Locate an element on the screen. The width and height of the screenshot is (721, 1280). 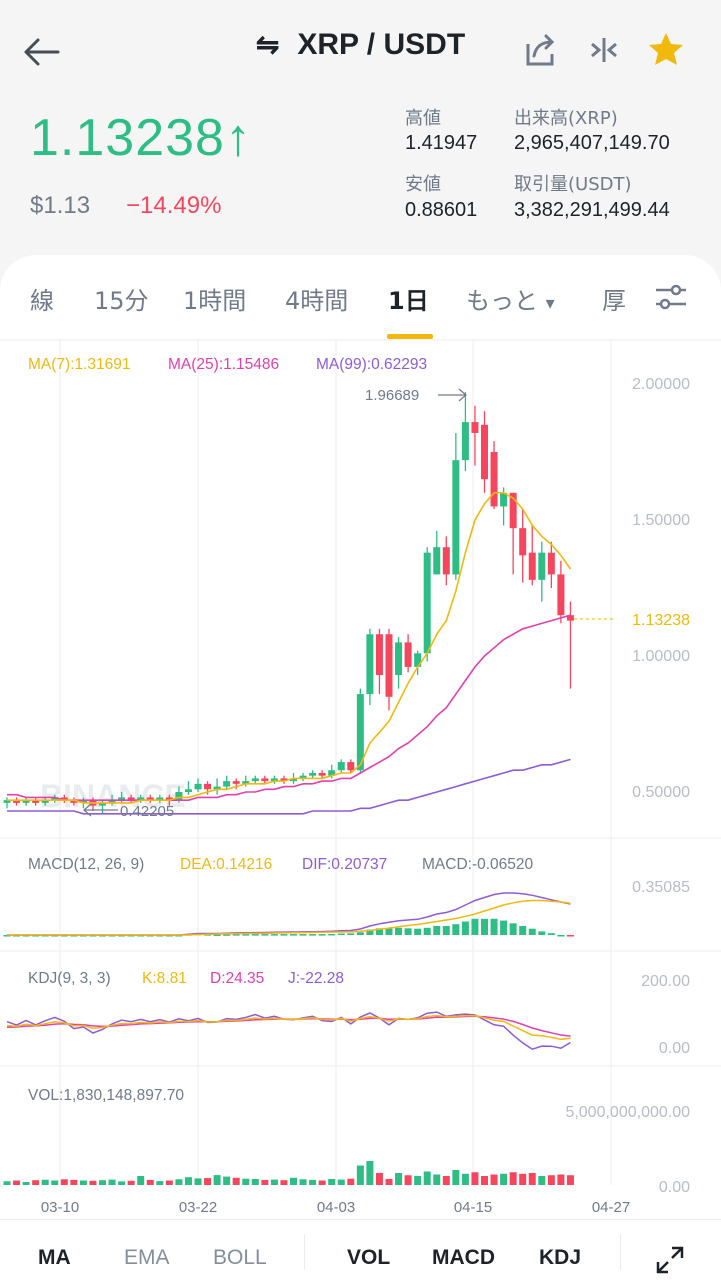
indicator-macd: MACD is located at coordinates (463, 1257).